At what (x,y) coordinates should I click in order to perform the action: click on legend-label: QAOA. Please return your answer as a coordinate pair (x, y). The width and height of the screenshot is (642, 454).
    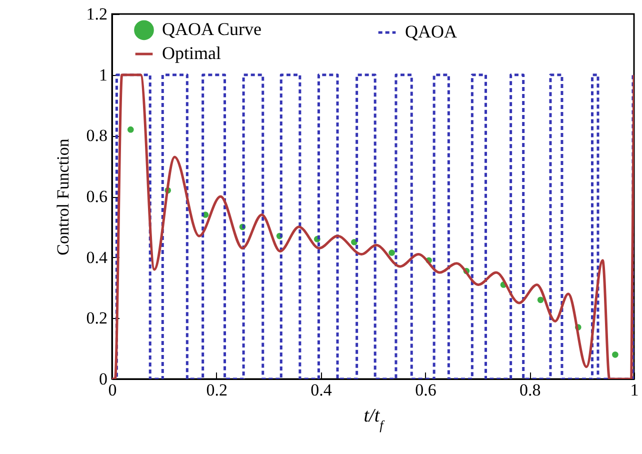
    Looking at the image, I should click on (431, 32).